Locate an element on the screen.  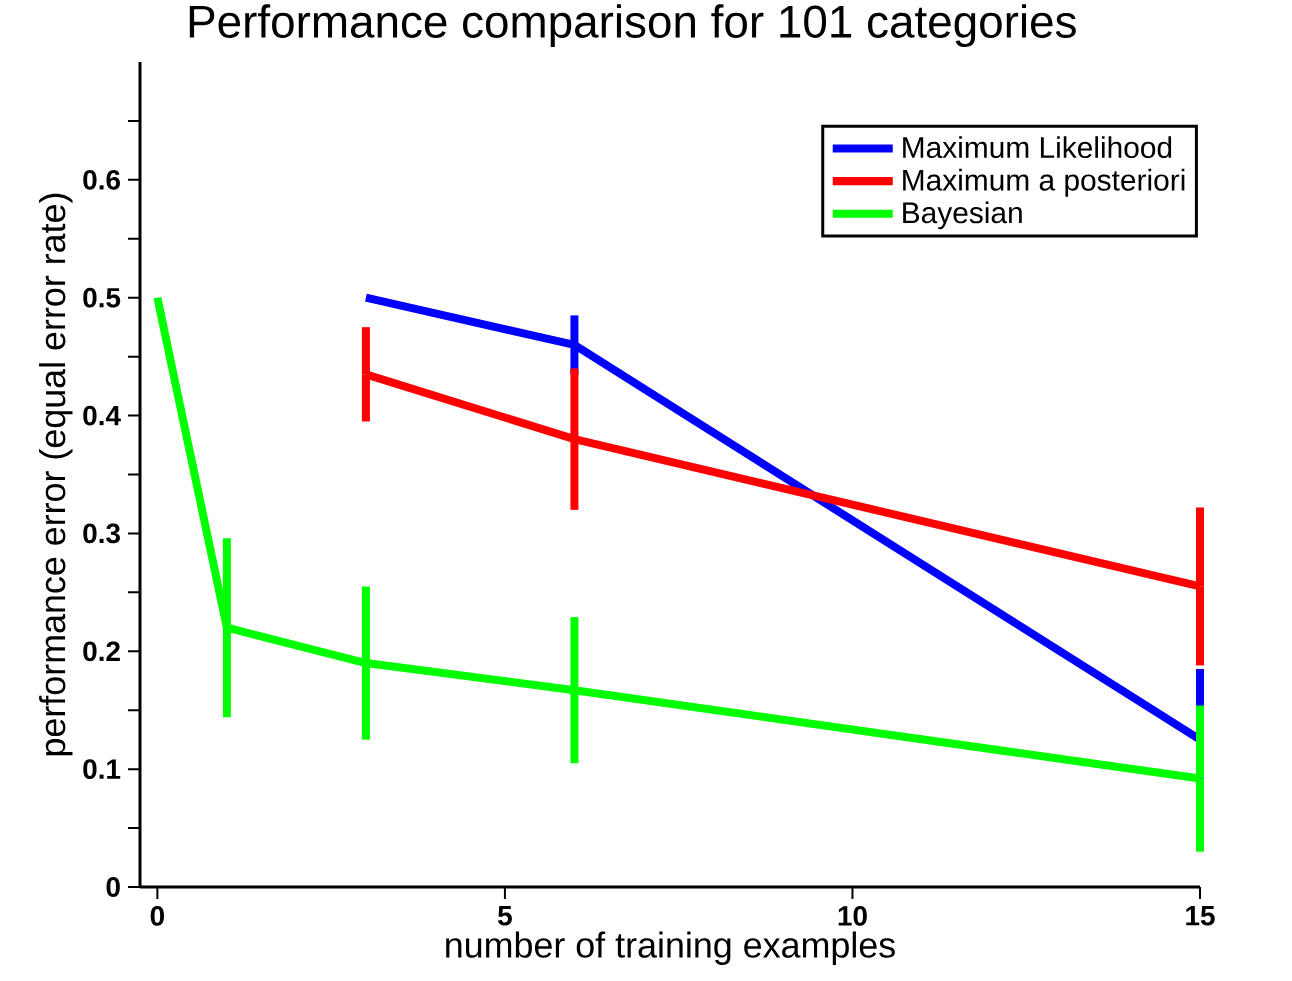
x-tick-label: 0 is located at coordinates (157, 916).